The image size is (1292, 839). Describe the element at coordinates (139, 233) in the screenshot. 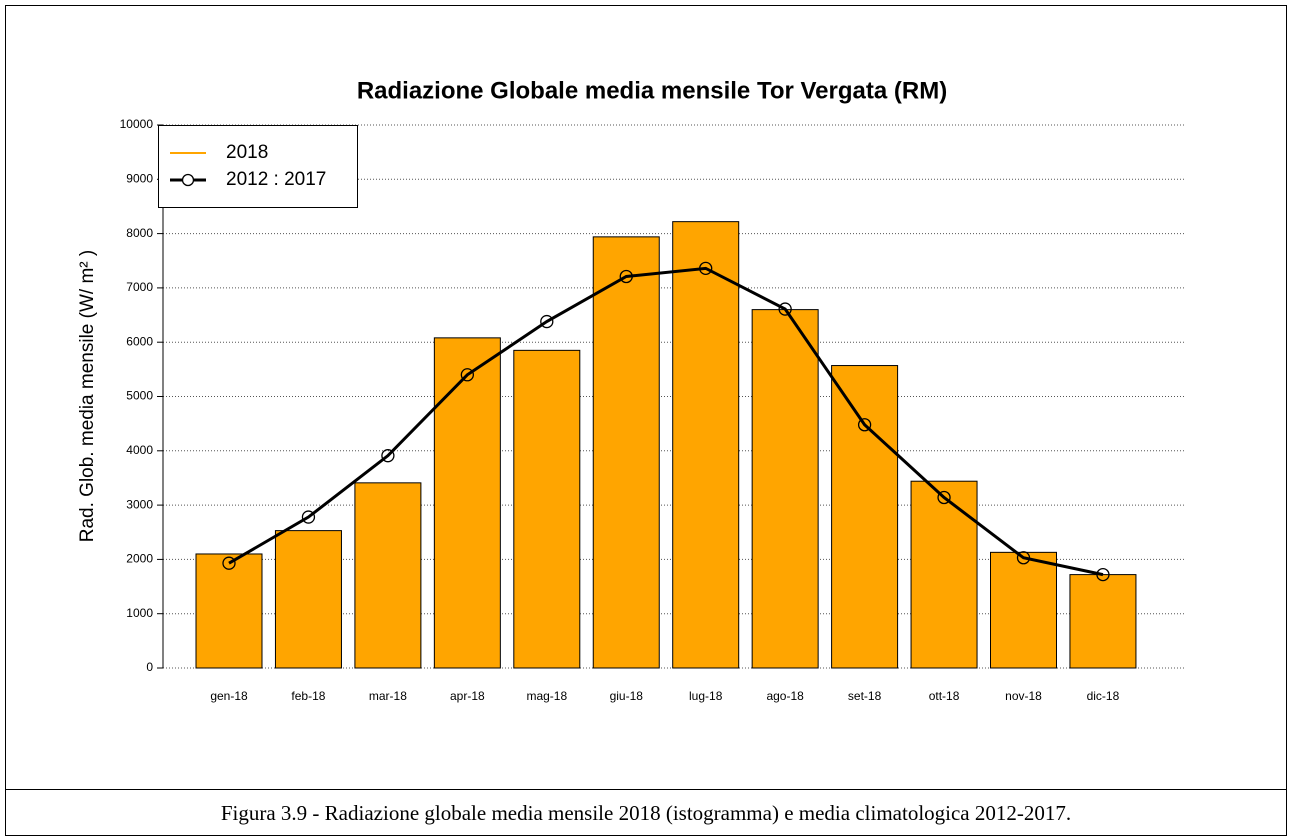

I see `y-tick-label: 8000` at that location.